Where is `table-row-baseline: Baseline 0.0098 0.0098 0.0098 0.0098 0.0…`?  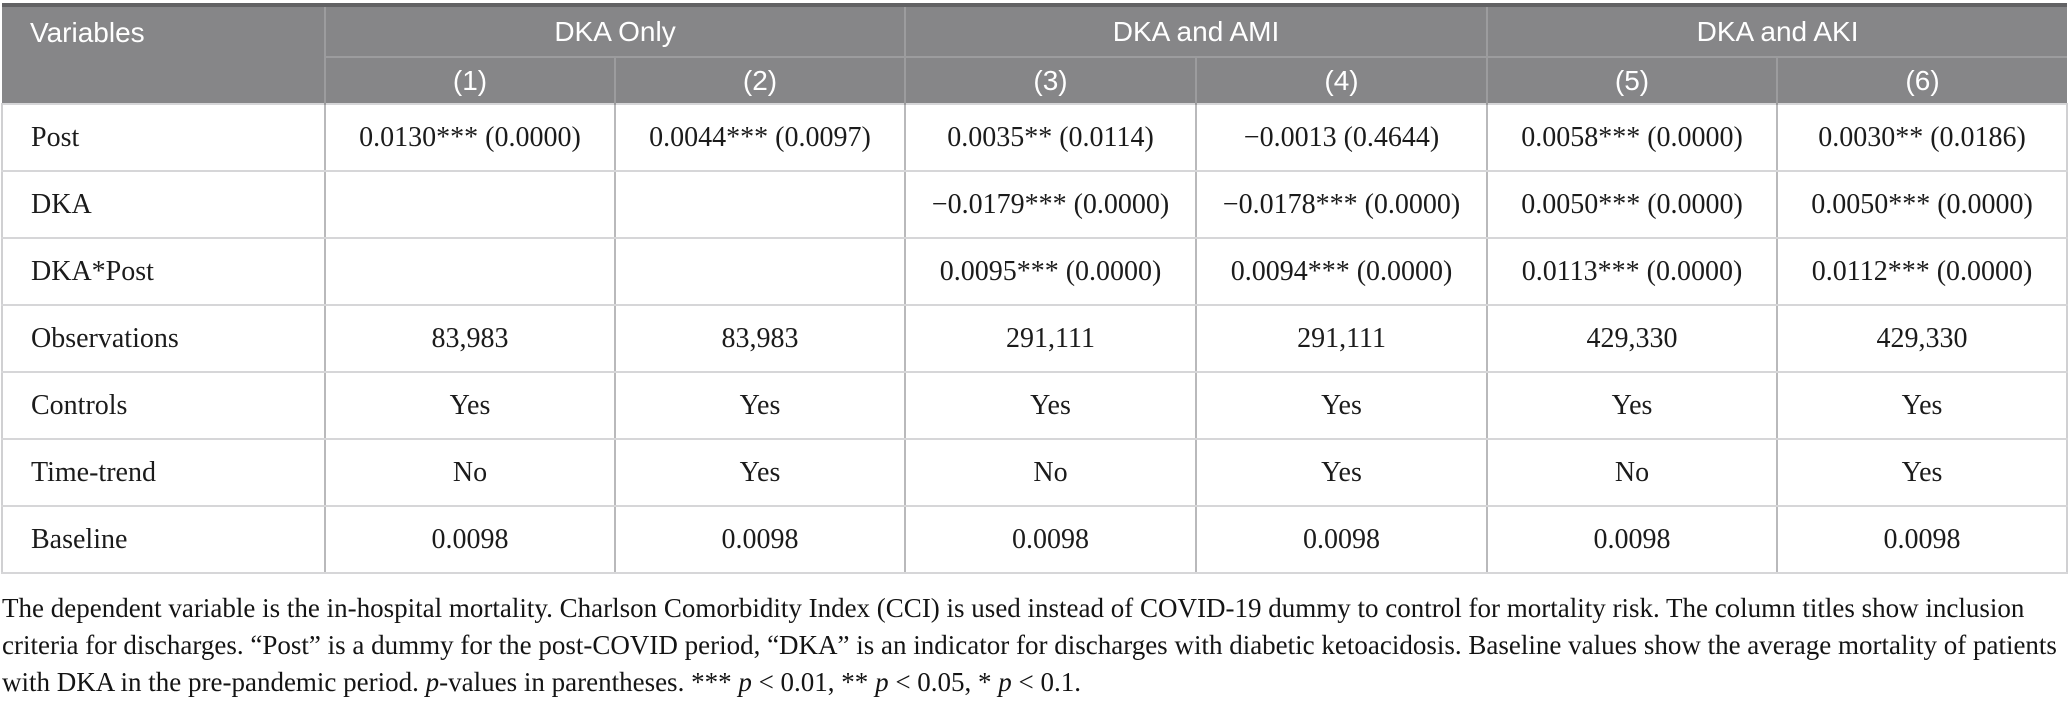 table-row-baseline: Baseline 0.0098 0.0098 0.0098 0.0098 0.0… is located at coordinates (1034, 539).